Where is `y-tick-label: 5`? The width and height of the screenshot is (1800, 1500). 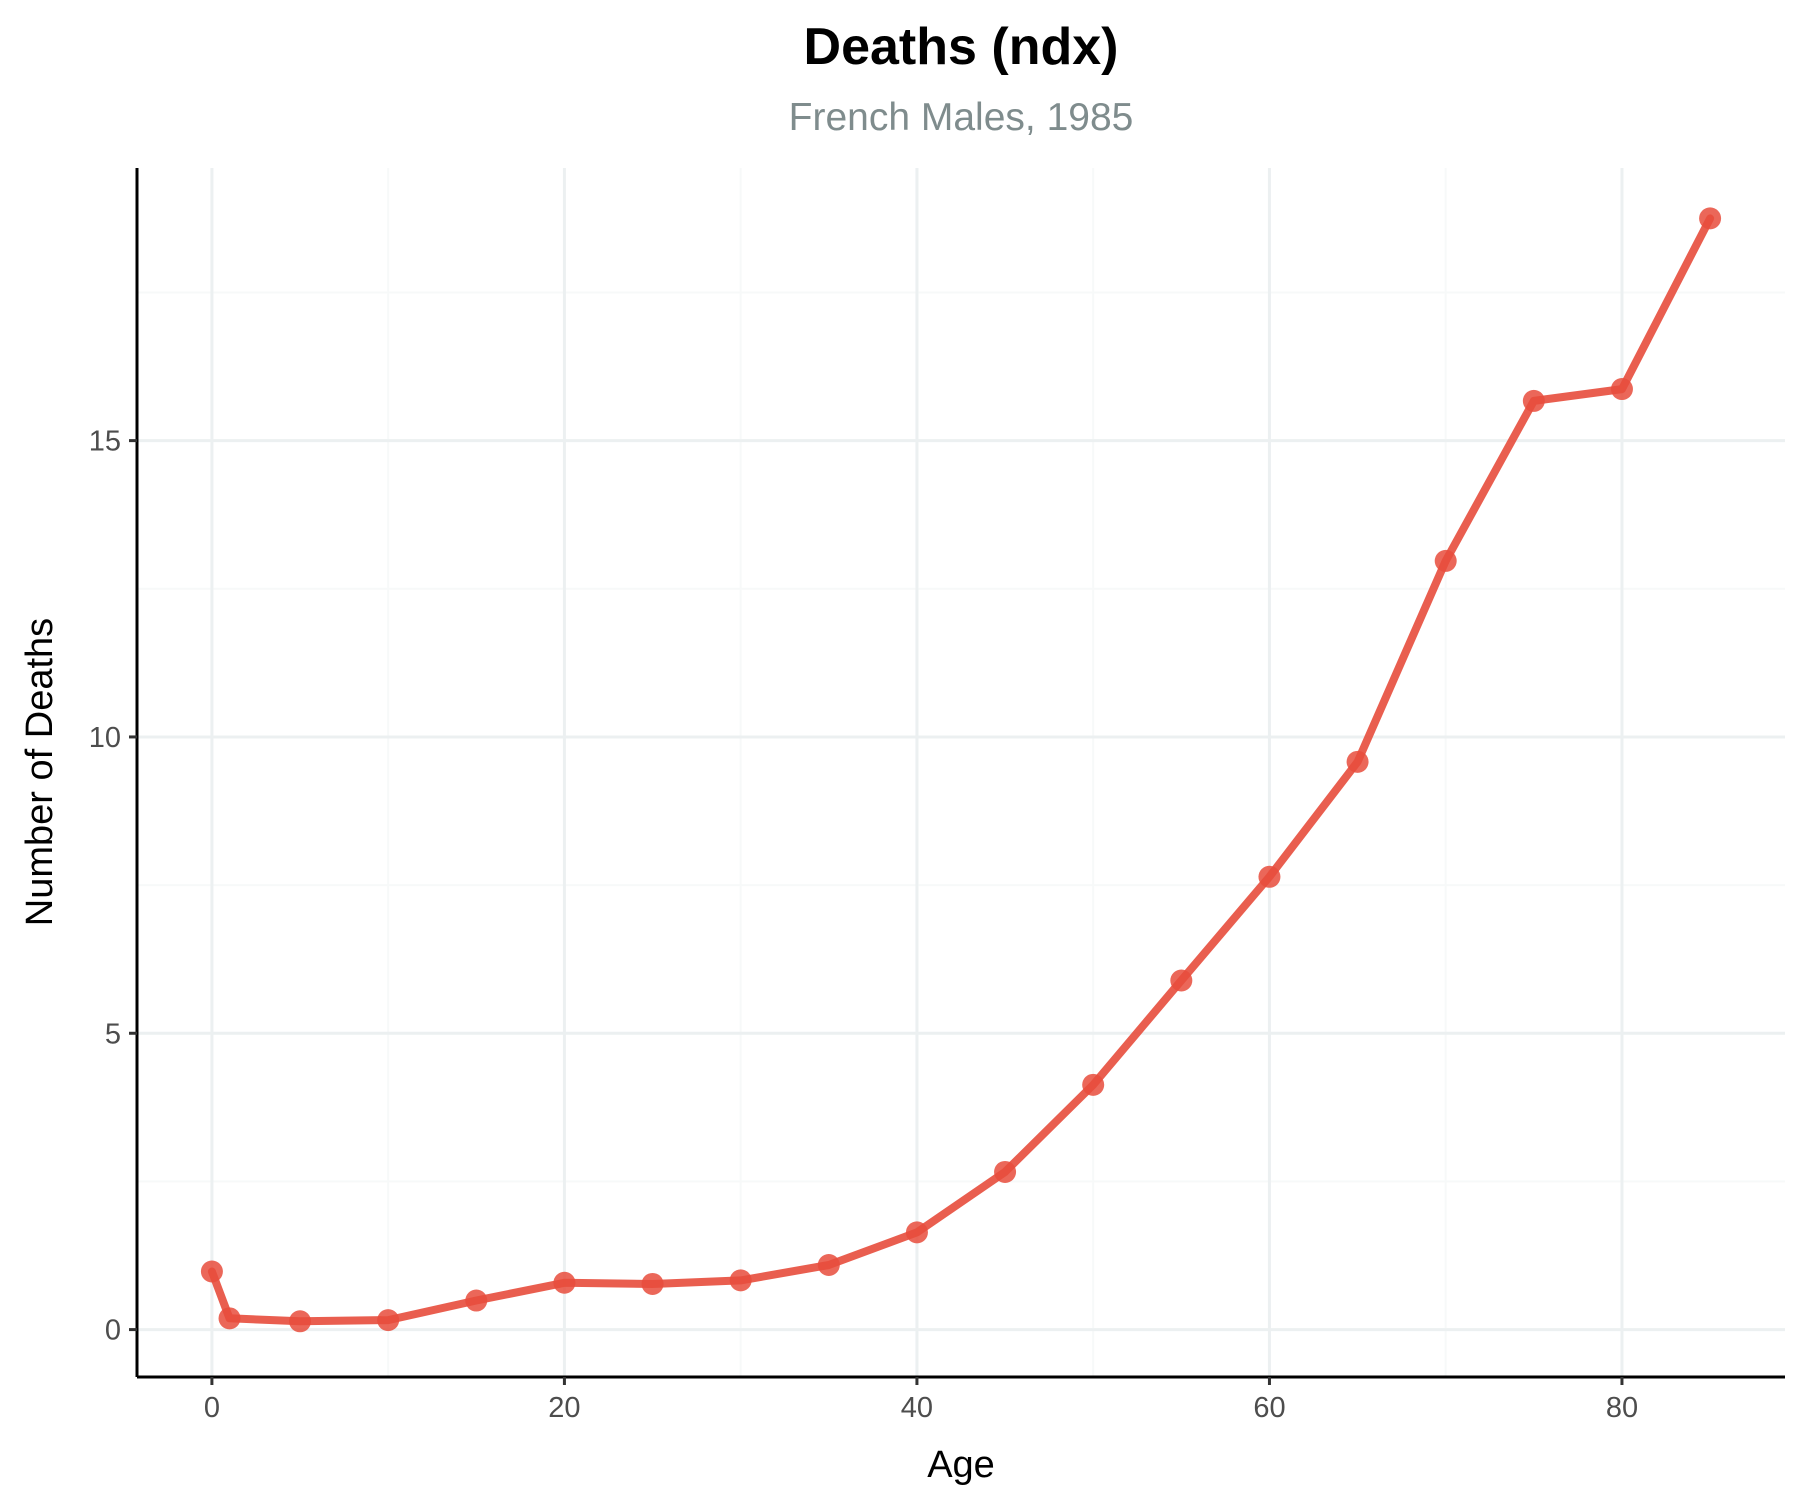 y-tick-label: 5 is located at coordinates (113, 1034).